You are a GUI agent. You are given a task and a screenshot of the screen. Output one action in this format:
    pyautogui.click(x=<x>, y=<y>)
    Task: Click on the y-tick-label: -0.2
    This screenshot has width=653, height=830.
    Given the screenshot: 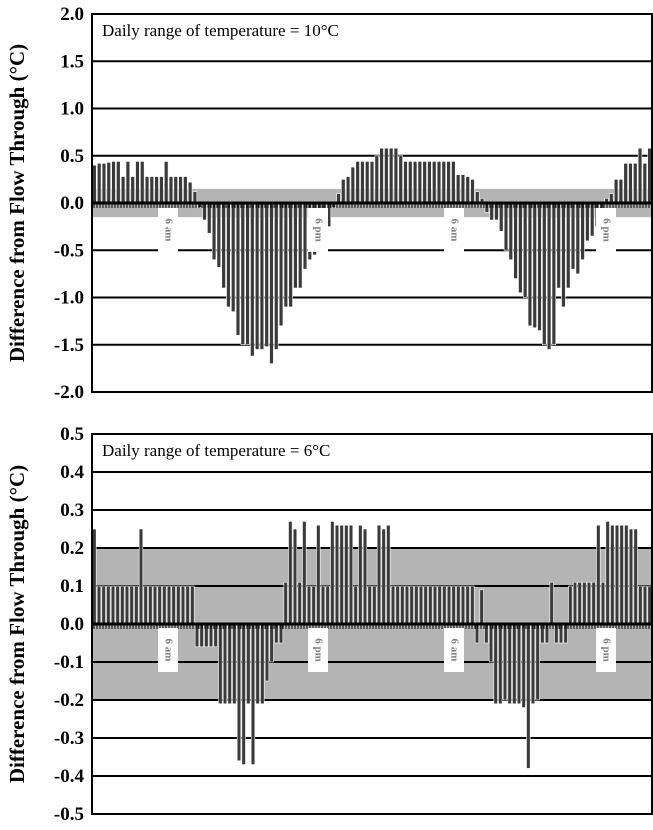 What is the action you would take?
    pyautogui.click(x=69, y=700)
    